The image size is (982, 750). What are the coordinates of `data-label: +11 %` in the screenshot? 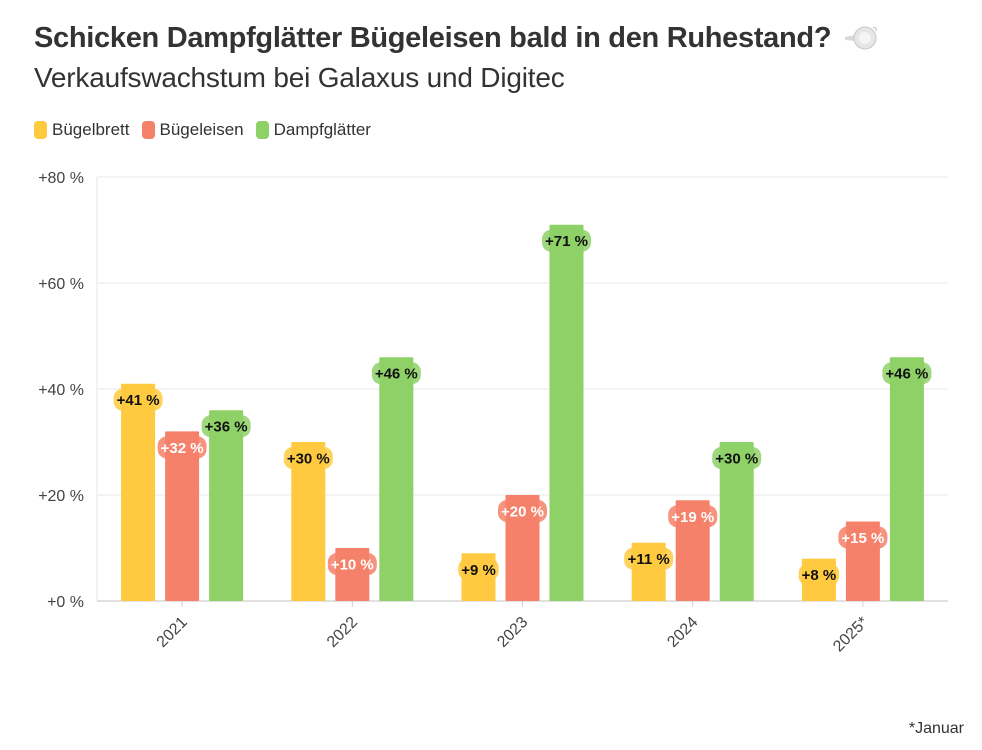 It's located at (649, 559).